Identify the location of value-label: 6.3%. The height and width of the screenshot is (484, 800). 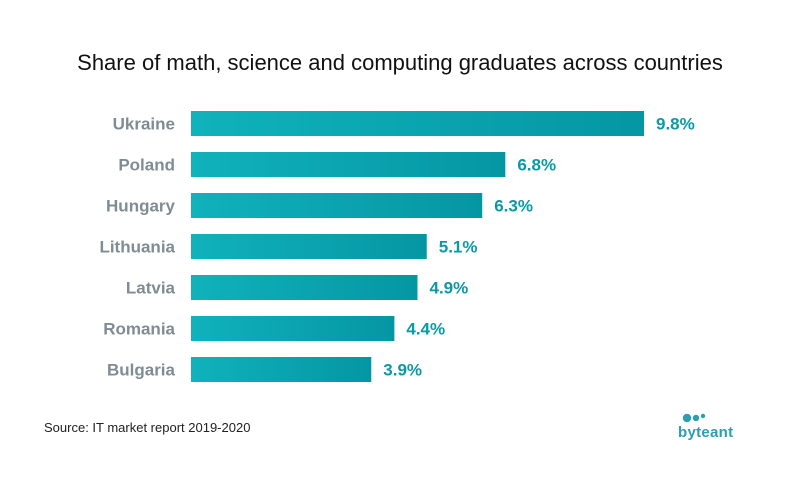
(513, 206).